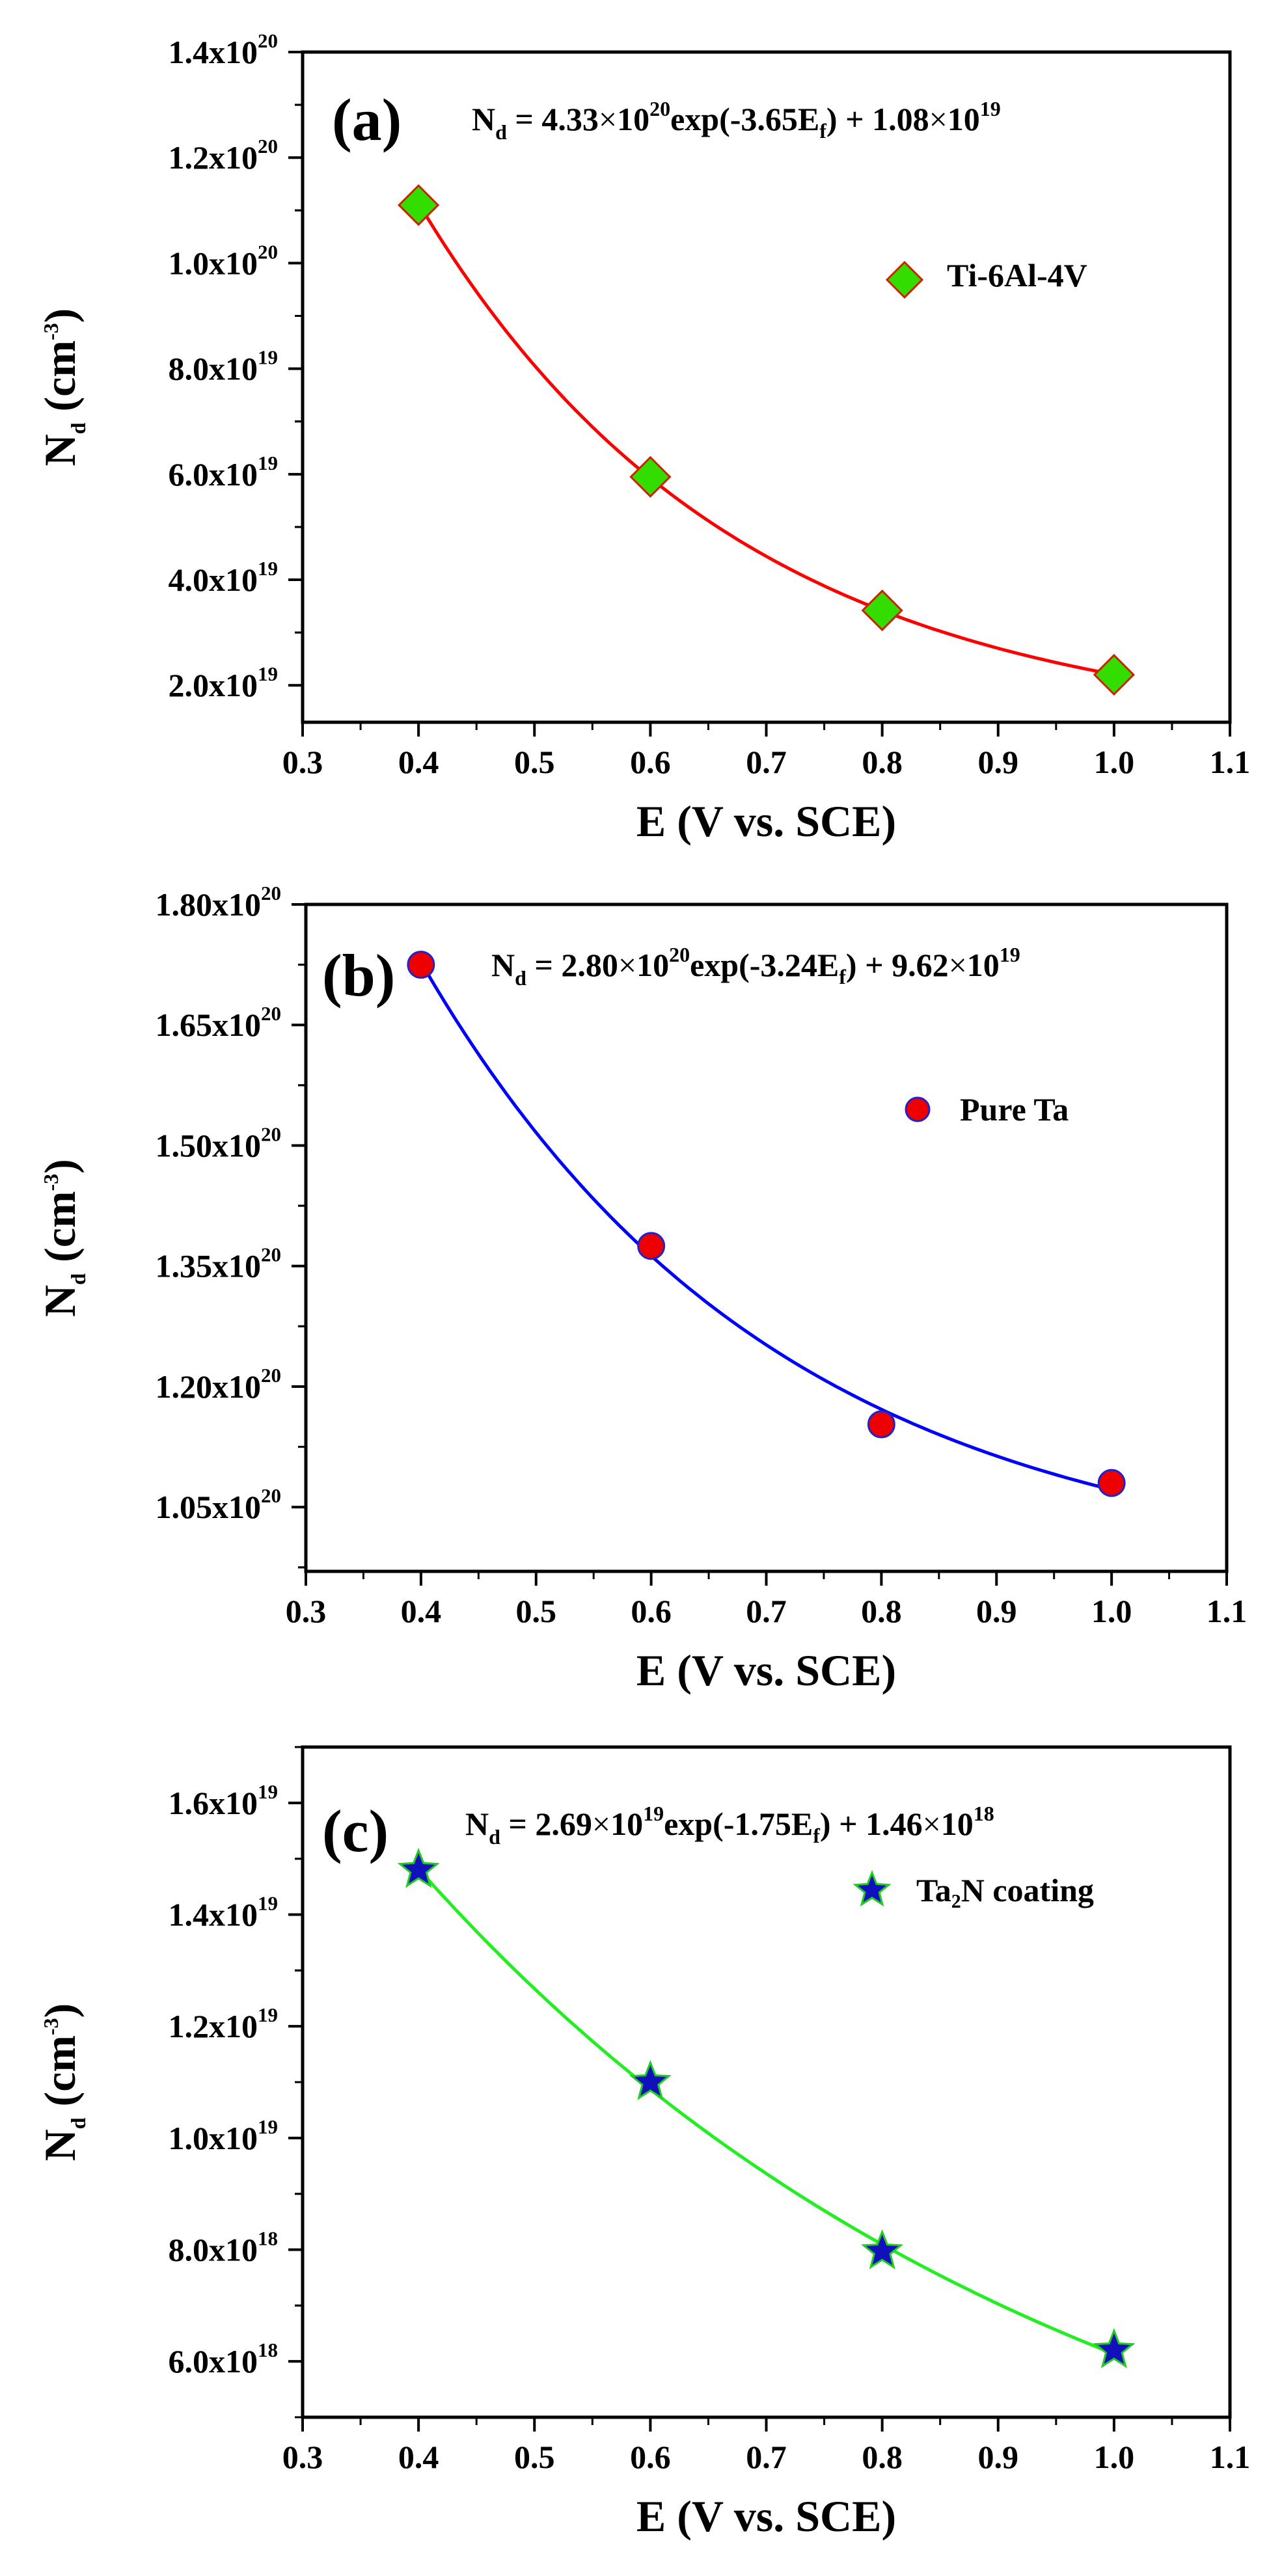 The width and height of the screenshot is (1269, 2576). What do you see at coordinates (224, 366) in the screenshot?
I see `y-tick-label: 8.0x10¹⁹` at bounding box center [224, 366].